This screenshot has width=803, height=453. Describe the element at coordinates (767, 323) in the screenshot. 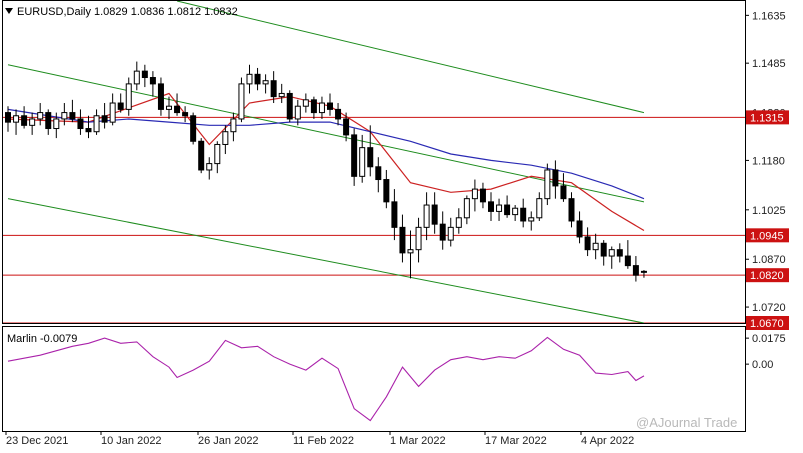

I see `level-label-box` at that location.